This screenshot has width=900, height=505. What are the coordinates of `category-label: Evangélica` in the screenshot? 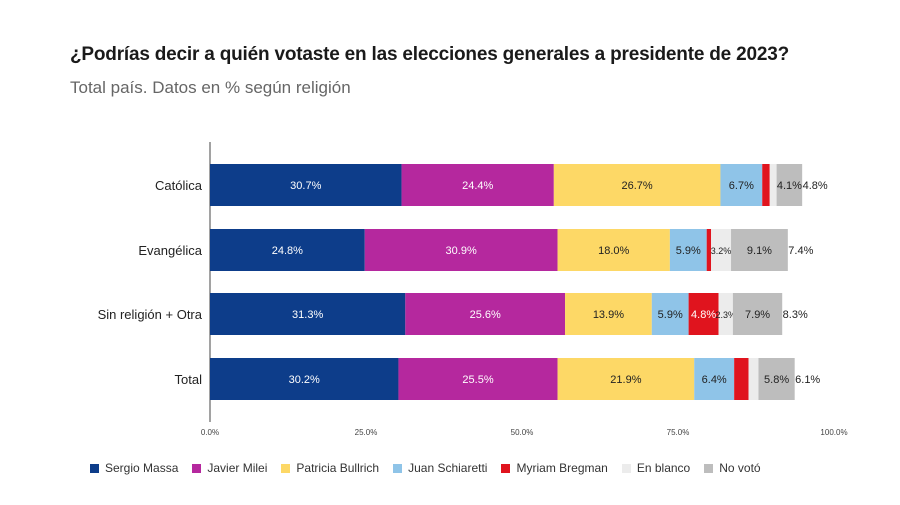 It's located at (170, 250).